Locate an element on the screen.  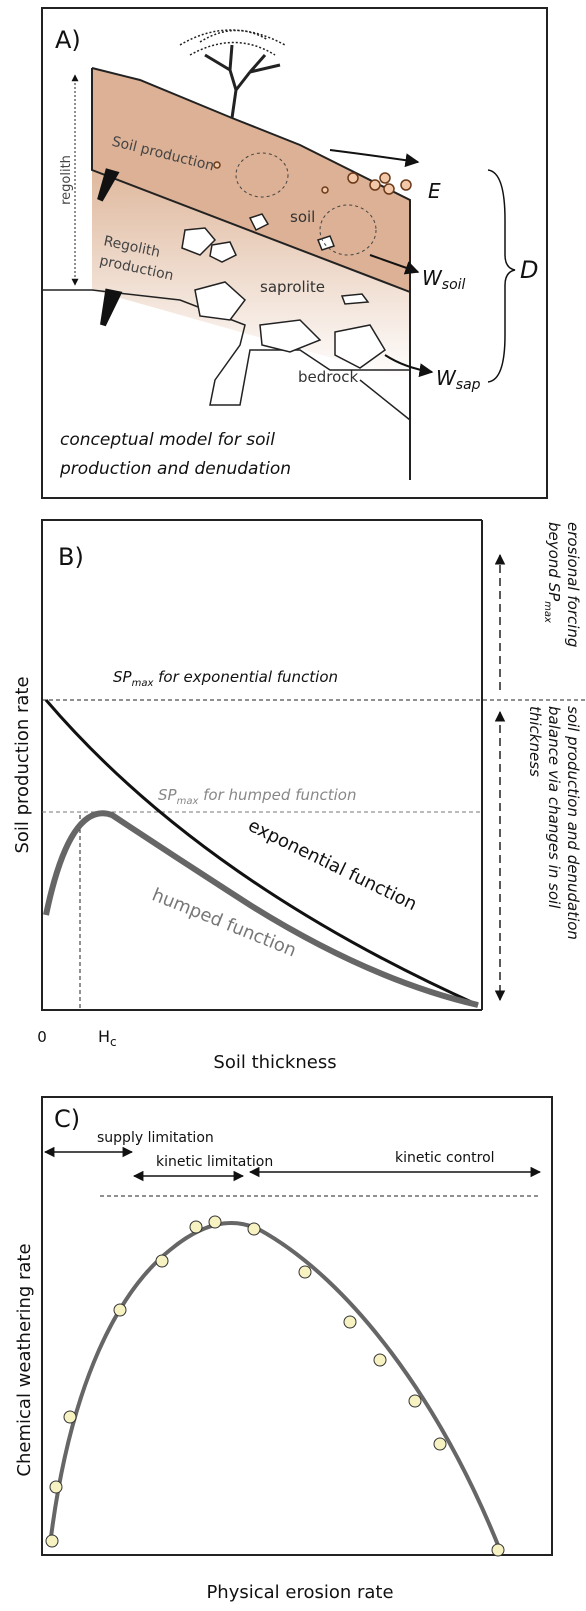
wsap-label: Wsap is located at coordinates (458, 379).